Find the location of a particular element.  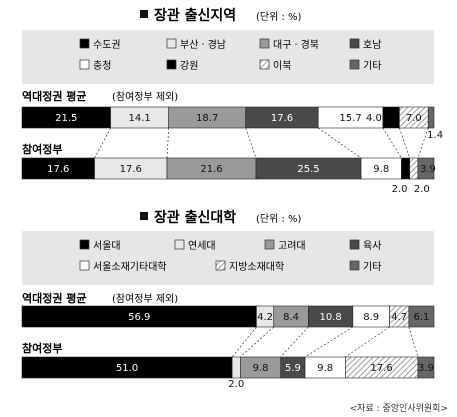

data-label: 5.9 is located at coordinates (293, 368).